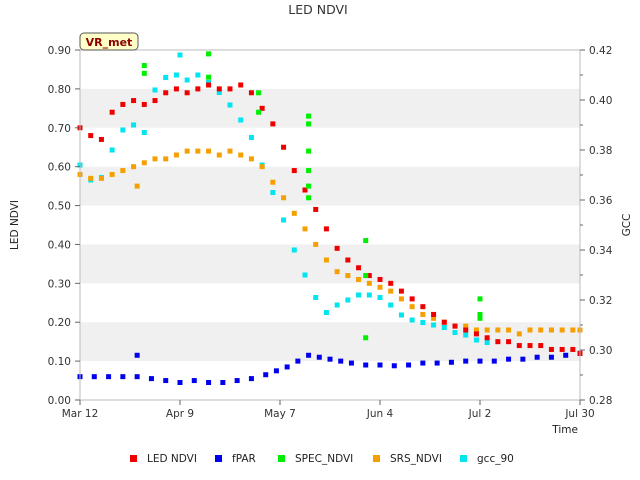  Describe the element at coordinates (322, 459) in the screenshot. I see `legend: LED NDVI fPAR SPEC_NDVI SRS_NDVI gcc_90` at that location.